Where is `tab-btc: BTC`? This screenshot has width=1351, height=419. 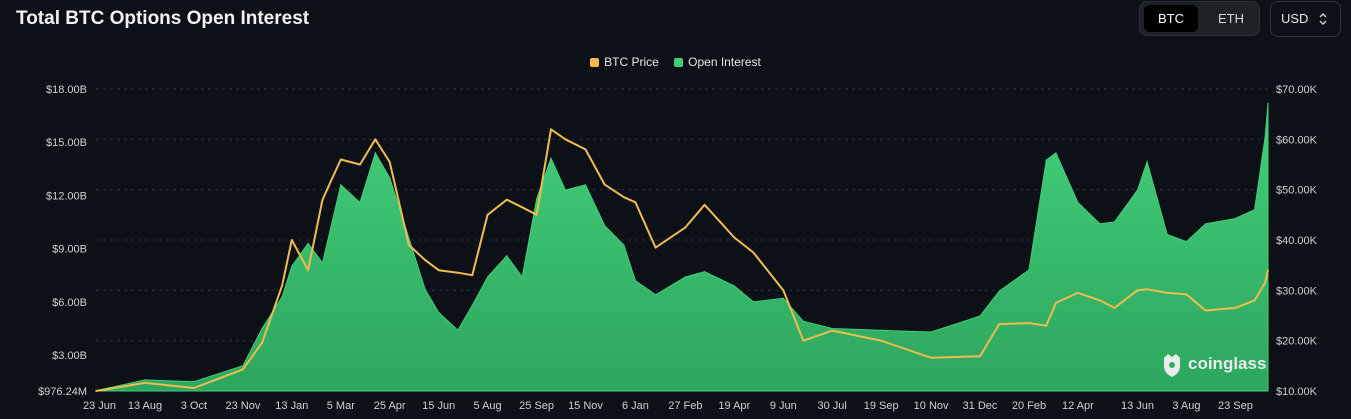 tab-btc: BTC is located at coordinates (1171, 18).